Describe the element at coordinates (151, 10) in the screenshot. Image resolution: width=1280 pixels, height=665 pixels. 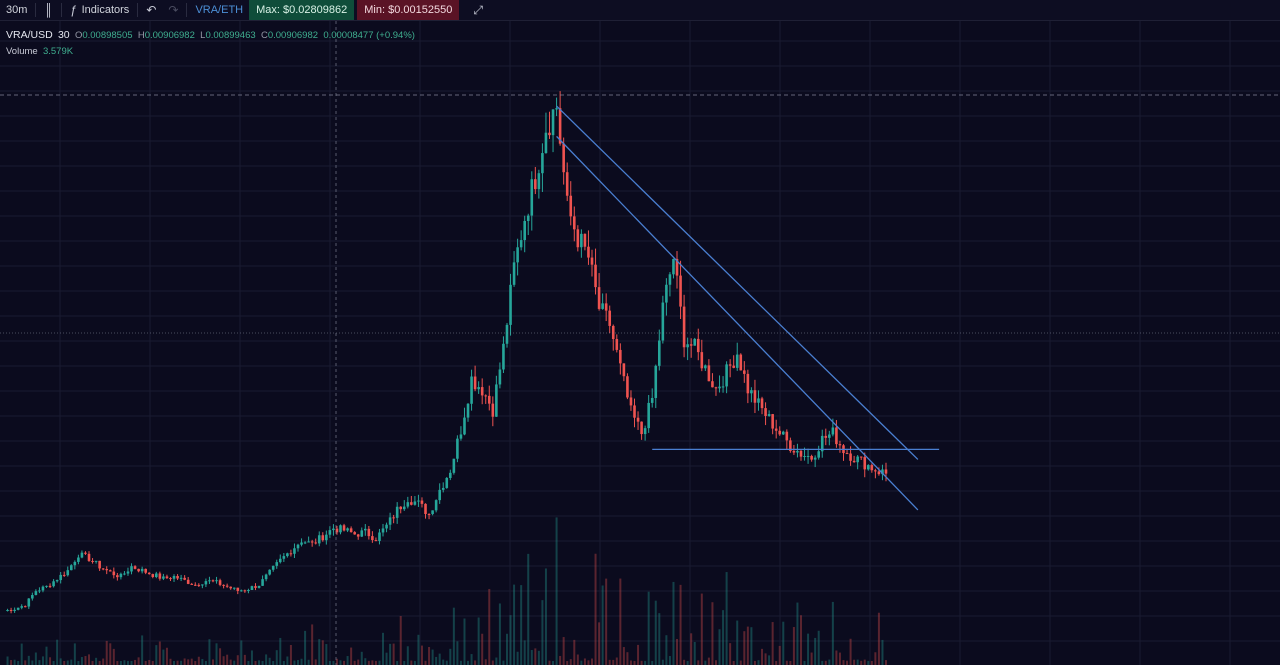
I see `undo-button: ↶` at that location.